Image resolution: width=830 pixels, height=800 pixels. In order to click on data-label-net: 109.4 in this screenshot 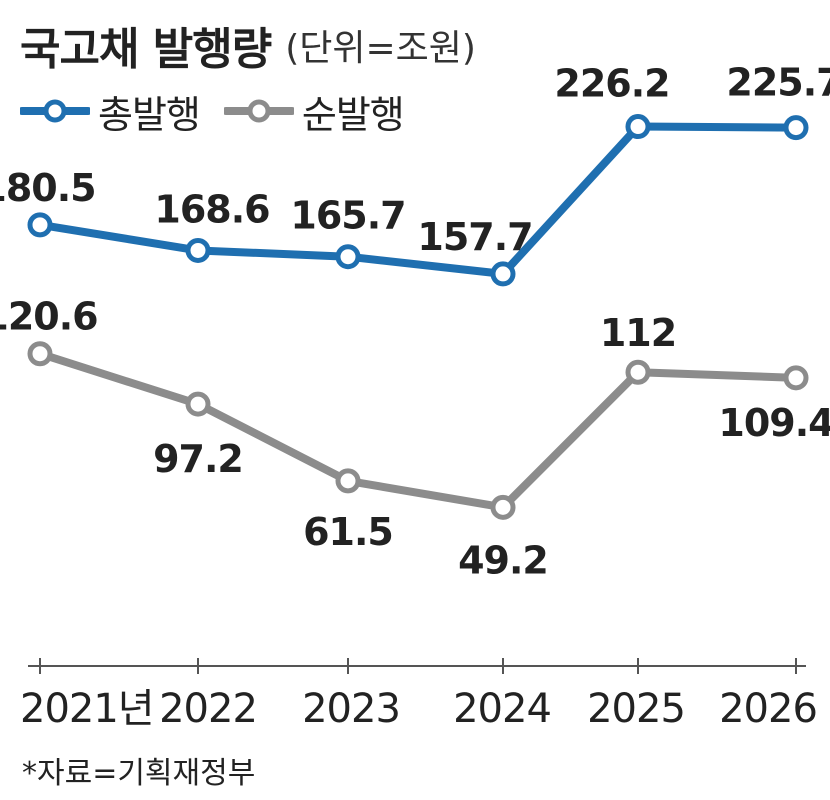, I will do `click(774, 423)`.